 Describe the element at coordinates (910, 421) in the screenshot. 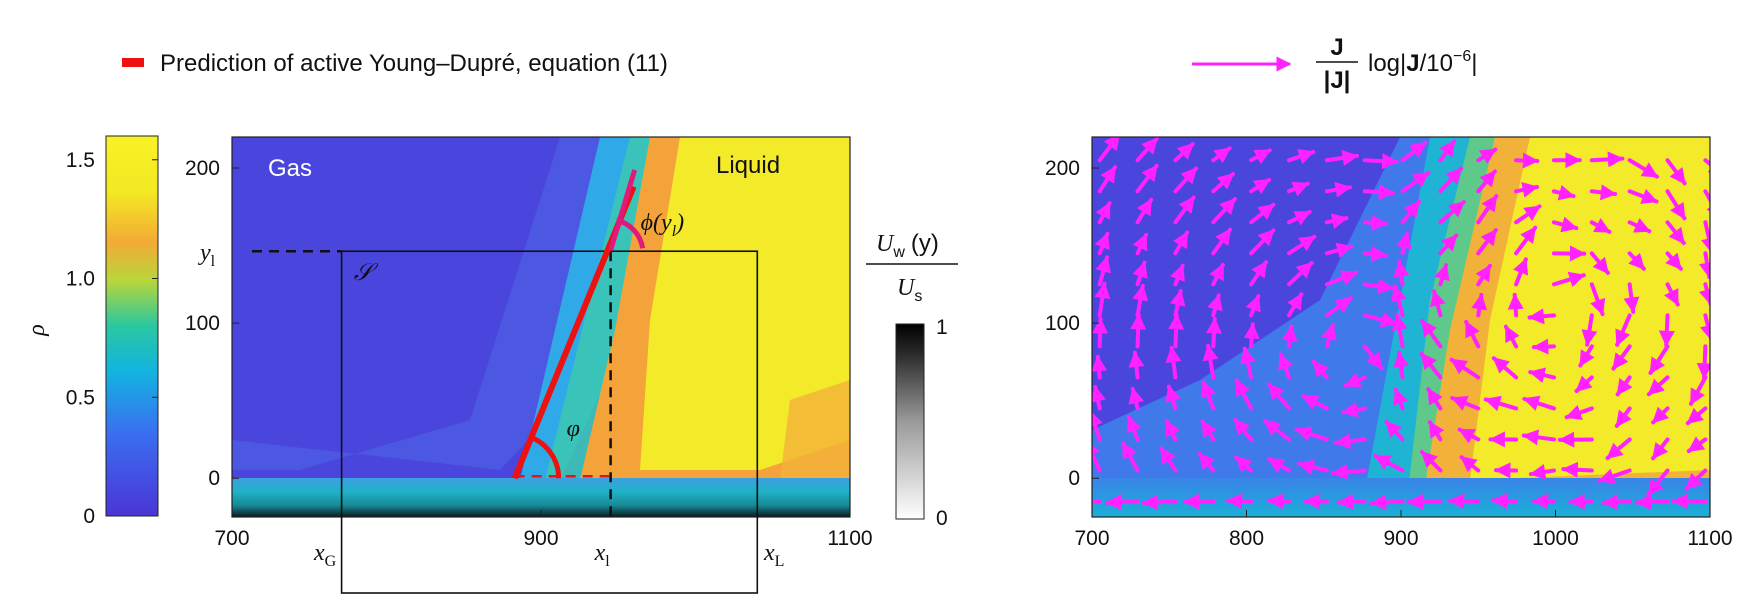

I see `wall-colorbar-gradient` at that location.